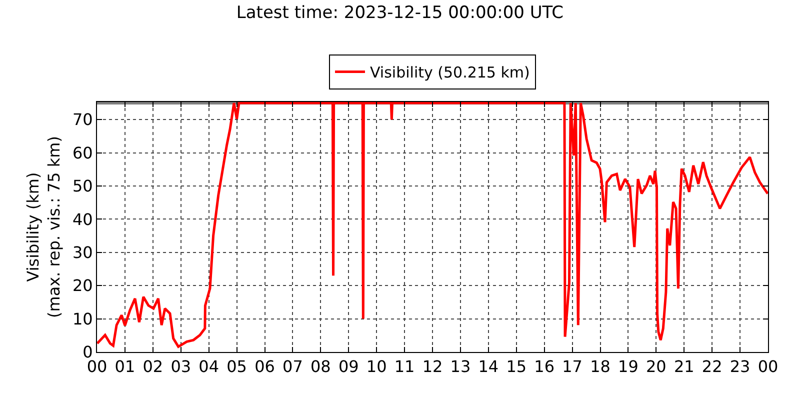 The height and width of the screenshot is (400, 800). Describe the element at coordinates (450, 73) in the screenshot. I see `legend-label: Visibility (50.215 km)` at that location.